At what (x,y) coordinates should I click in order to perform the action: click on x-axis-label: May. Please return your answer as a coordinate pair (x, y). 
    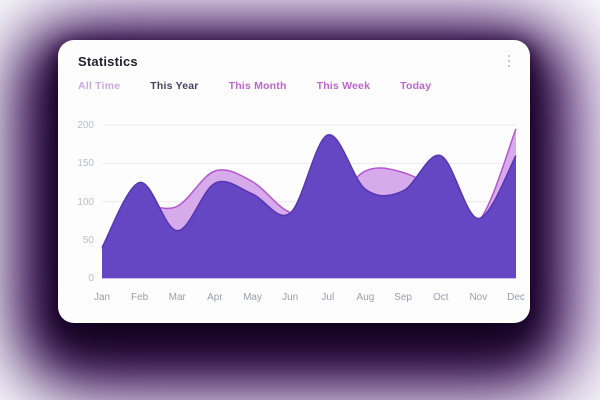
    Looking at the image, I should click on (252, 297).